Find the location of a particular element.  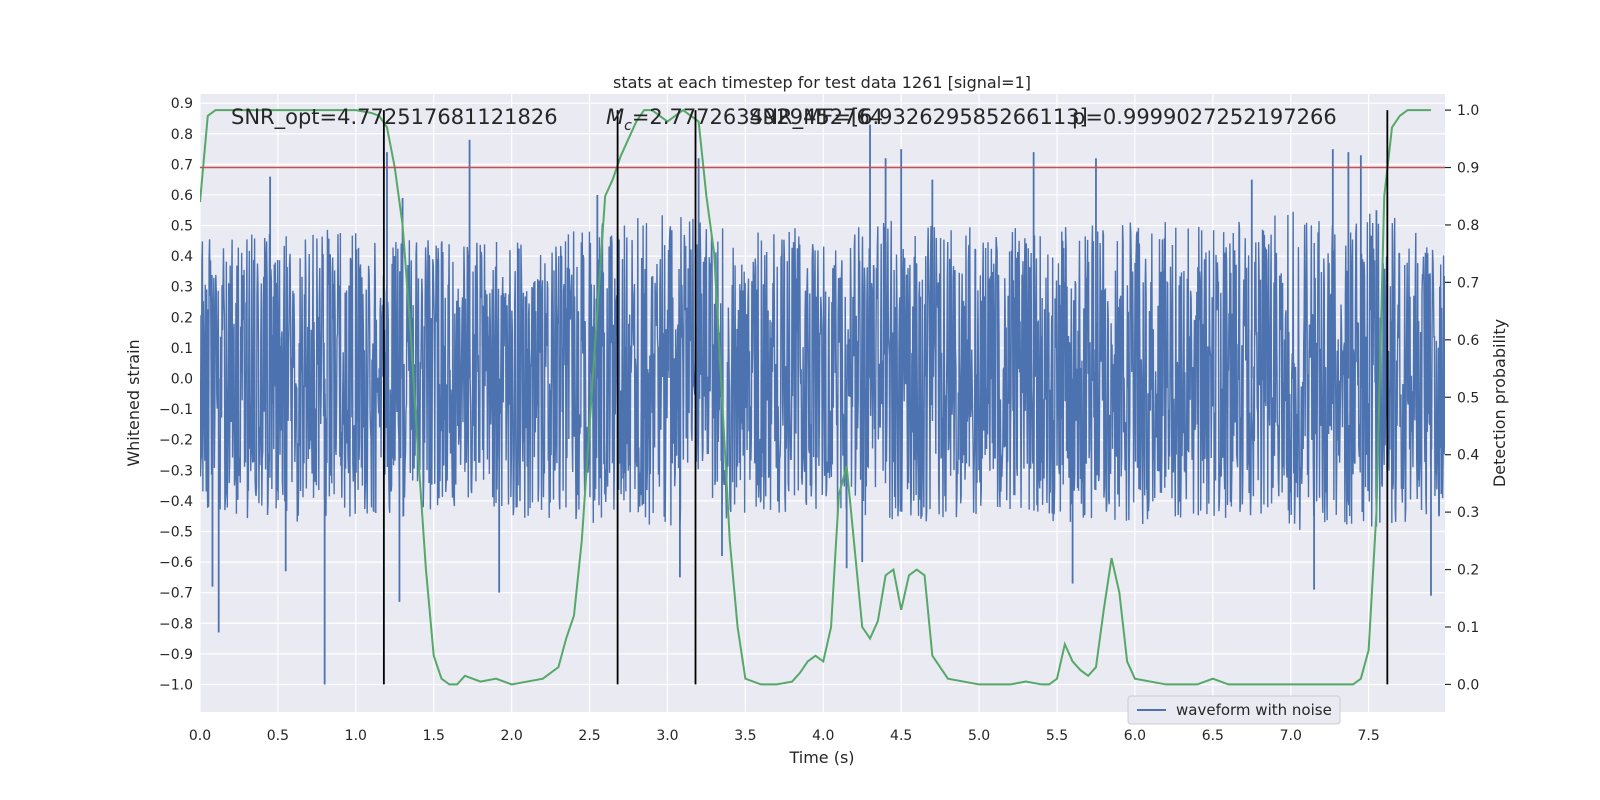

y2-tick-label: 1.0 is located at coordinates (1468, 111).